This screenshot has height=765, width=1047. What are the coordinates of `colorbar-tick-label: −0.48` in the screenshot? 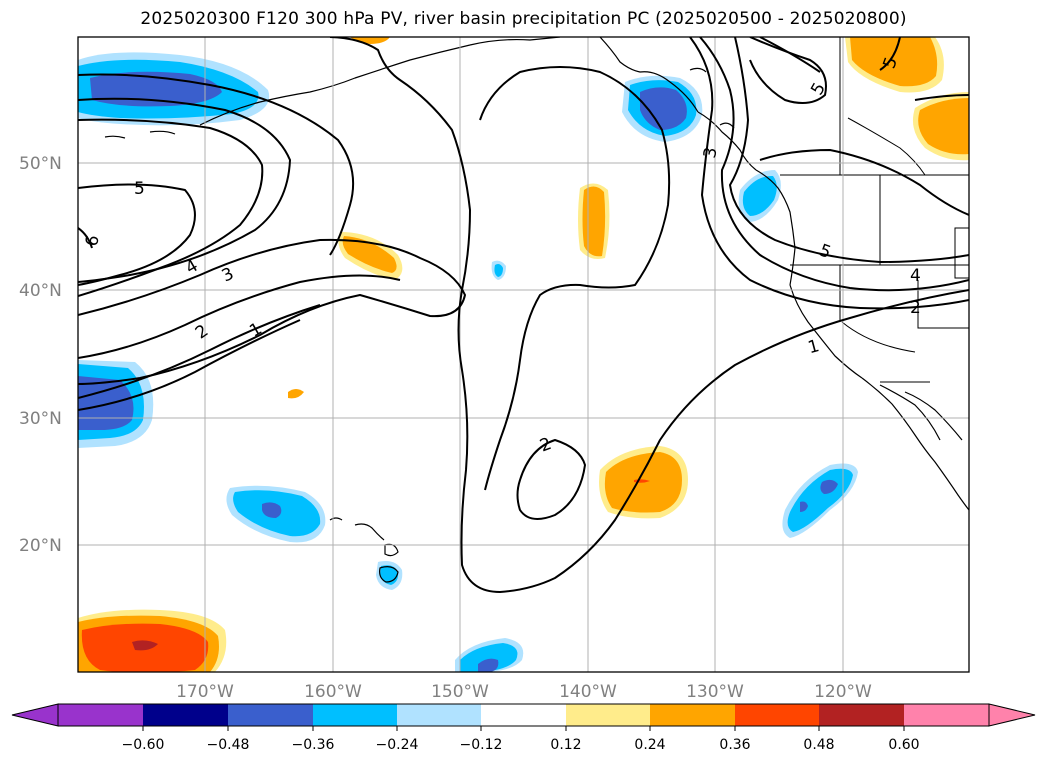 It's located at (228, 745).